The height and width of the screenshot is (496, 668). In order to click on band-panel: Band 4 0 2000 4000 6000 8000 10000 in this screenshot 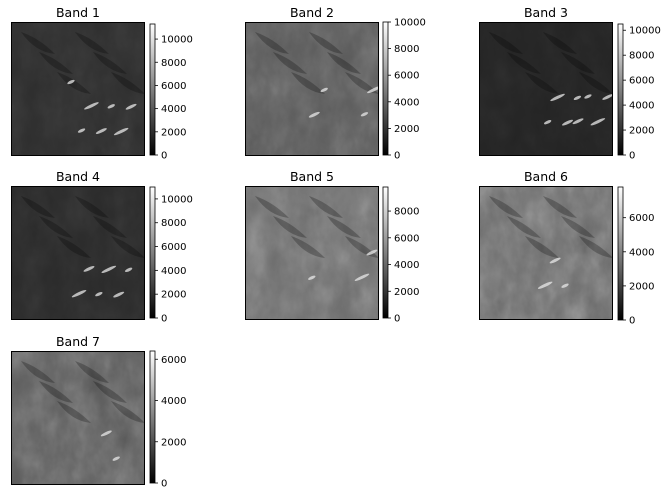, I will do `click(102, 247)`.